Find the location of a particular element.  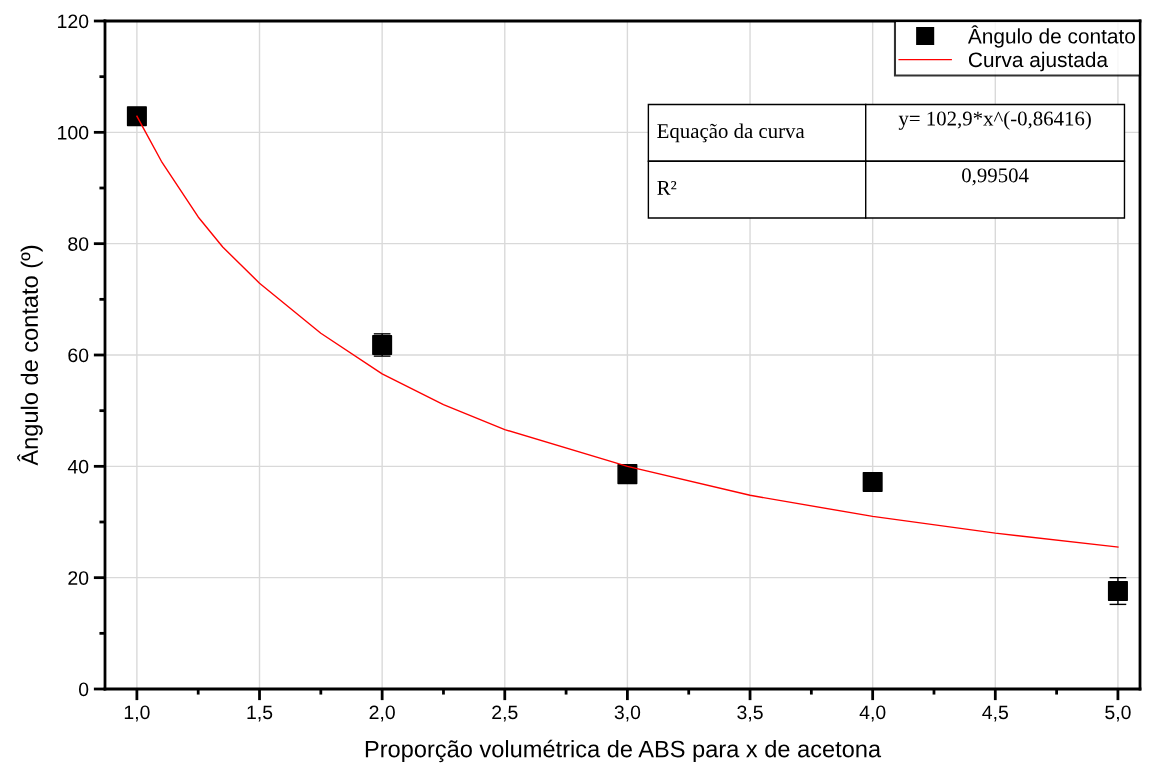

x-tick-label: 2,0 is located at coordinates (382, 713).